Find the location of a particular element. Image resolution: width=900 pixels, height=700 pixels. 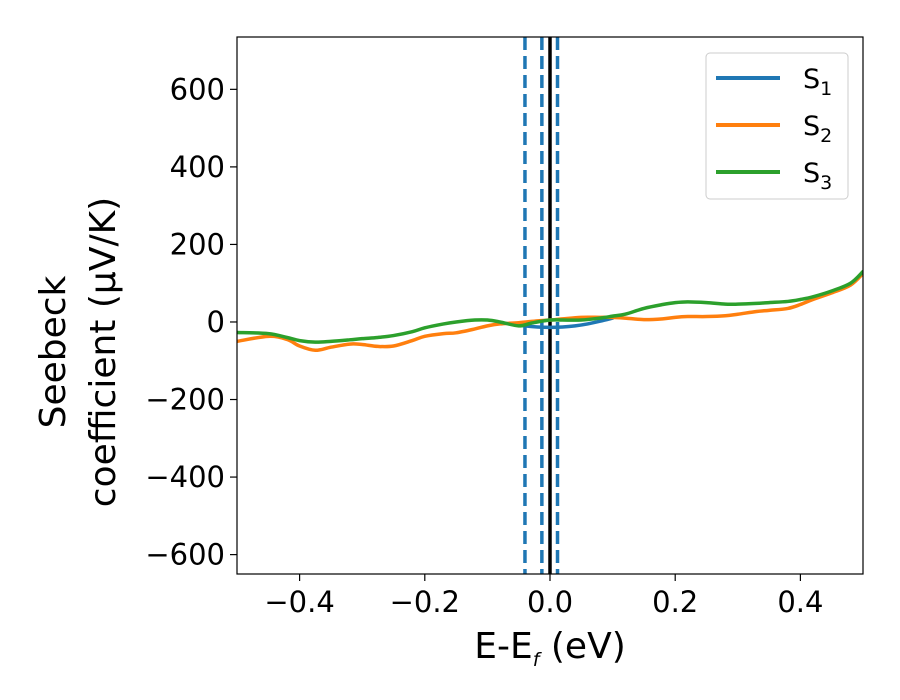

series-line-s3 is located at coordinates (550, 306).